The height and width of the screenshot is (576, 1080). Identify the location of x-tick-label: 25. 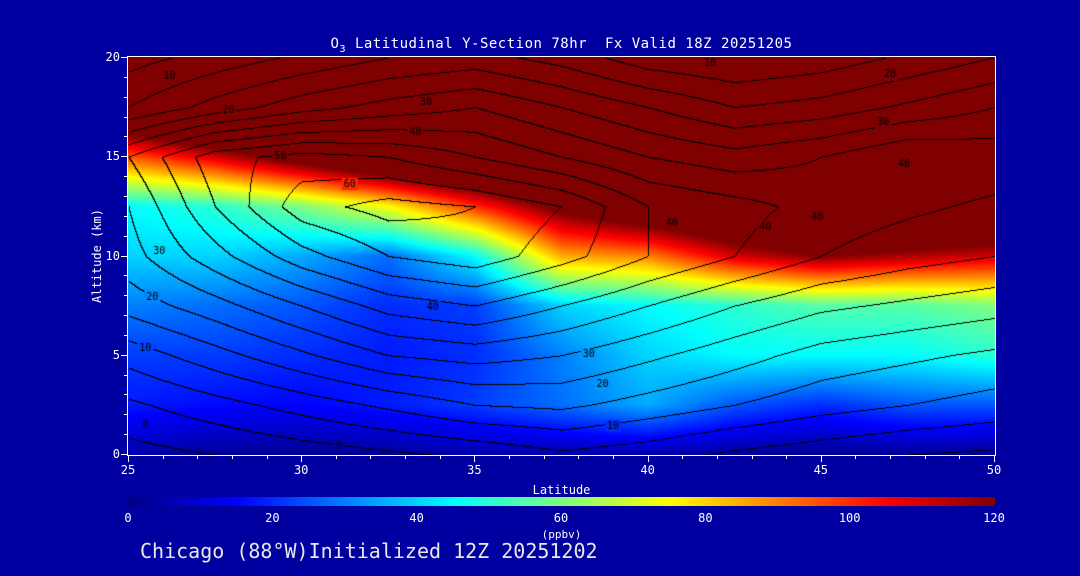
(128, 470).